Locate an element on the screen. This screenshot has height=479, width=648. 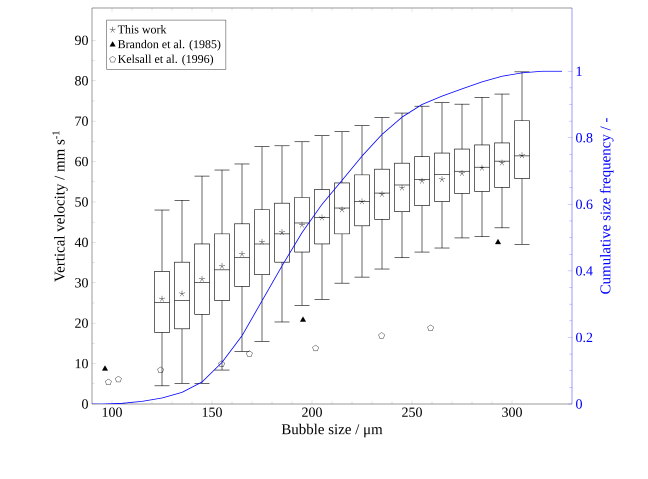
x-axis-title: Bubble size / μm is located at coordinates (332, 431).